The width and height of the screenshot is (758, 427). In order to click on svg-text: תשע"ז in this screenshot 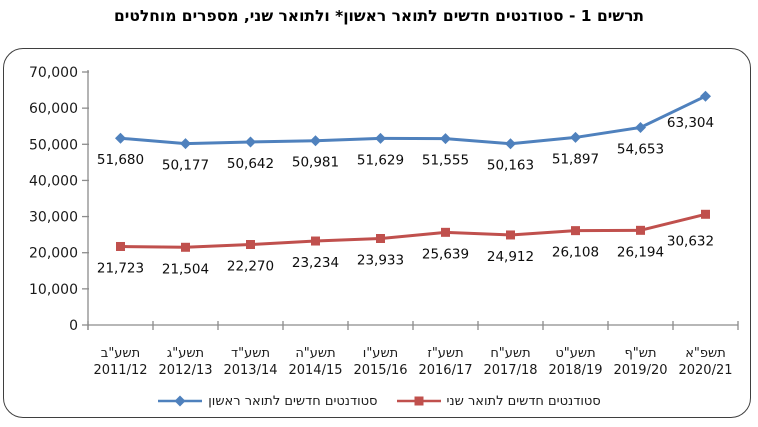, I will do `click(445, 353)`.